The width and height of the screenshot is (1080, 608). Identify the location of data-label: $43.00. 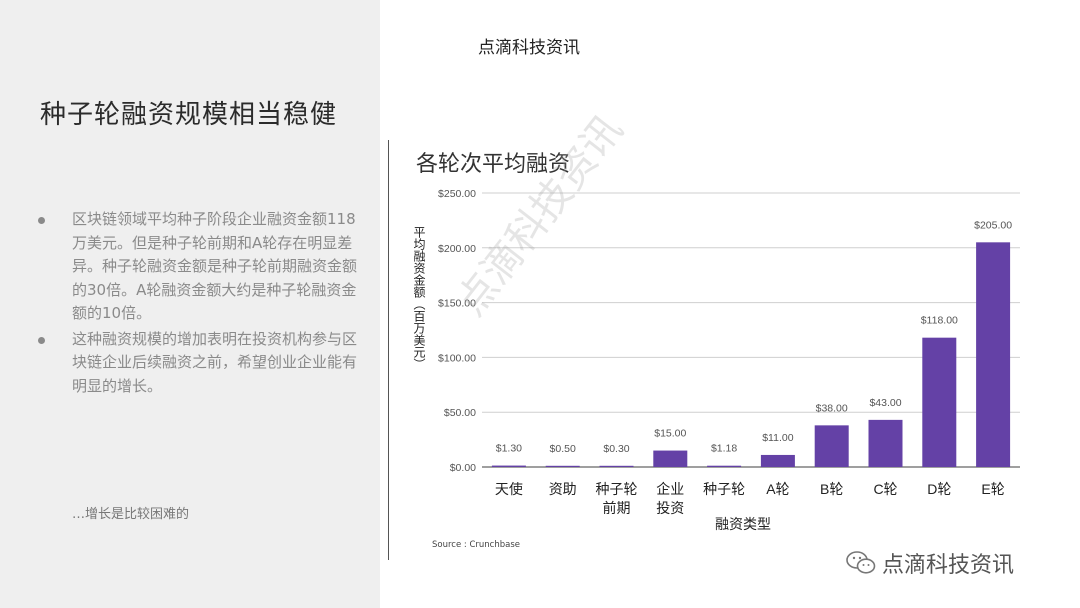
(885, 403).